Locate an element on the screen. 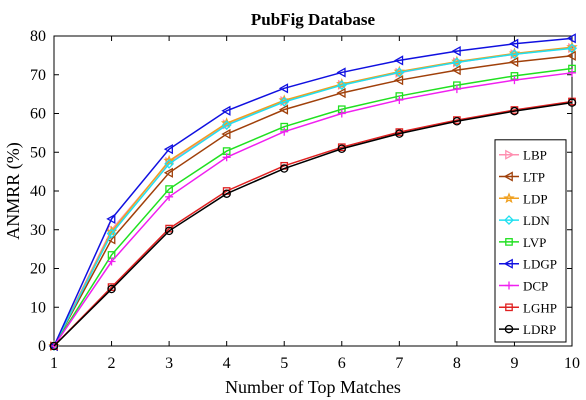  x-tick-label: 9 is located at coordinates (514, 363).